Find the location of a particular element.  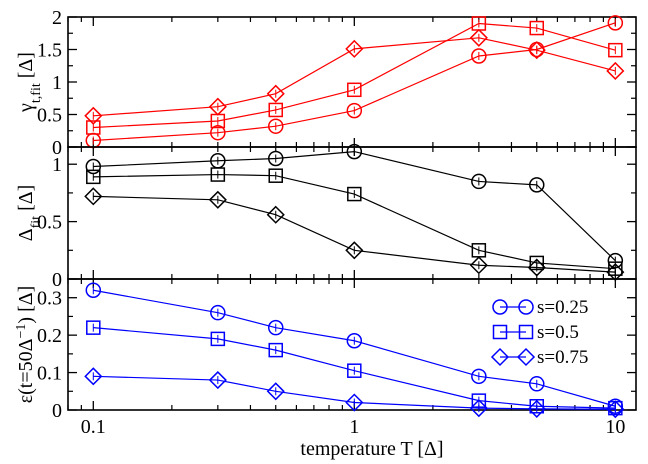

legend-label: s=0.25 is located at coordinates (562, 307).